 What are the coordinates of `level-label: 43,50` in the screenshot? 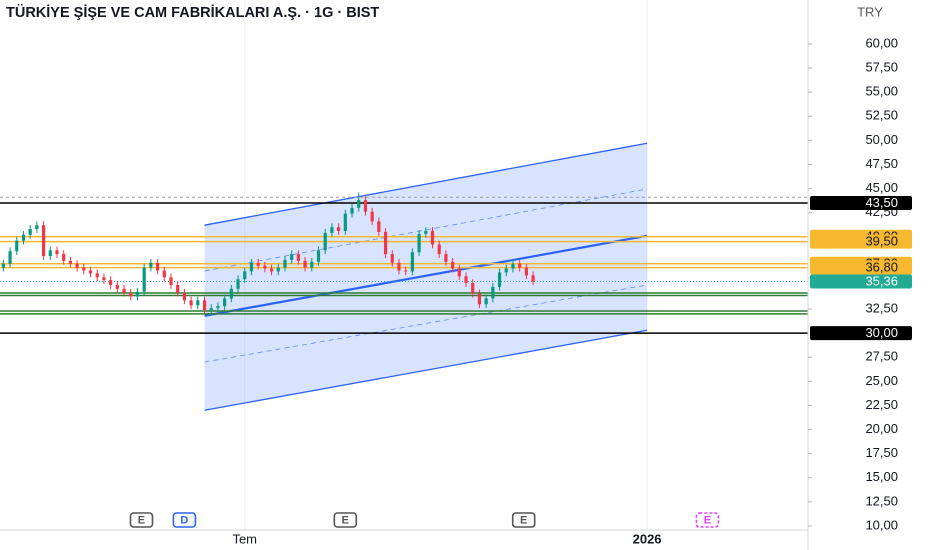 It's located at (881, 202).